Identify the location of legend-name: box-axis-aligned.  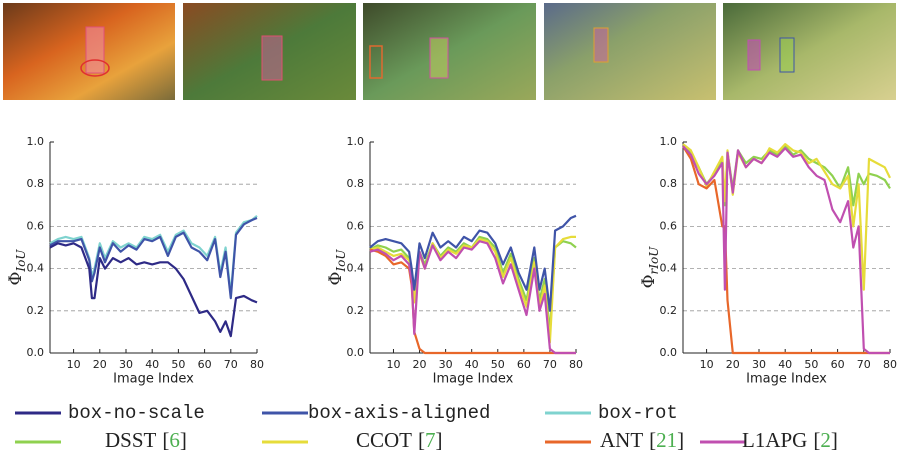
(399, 413).